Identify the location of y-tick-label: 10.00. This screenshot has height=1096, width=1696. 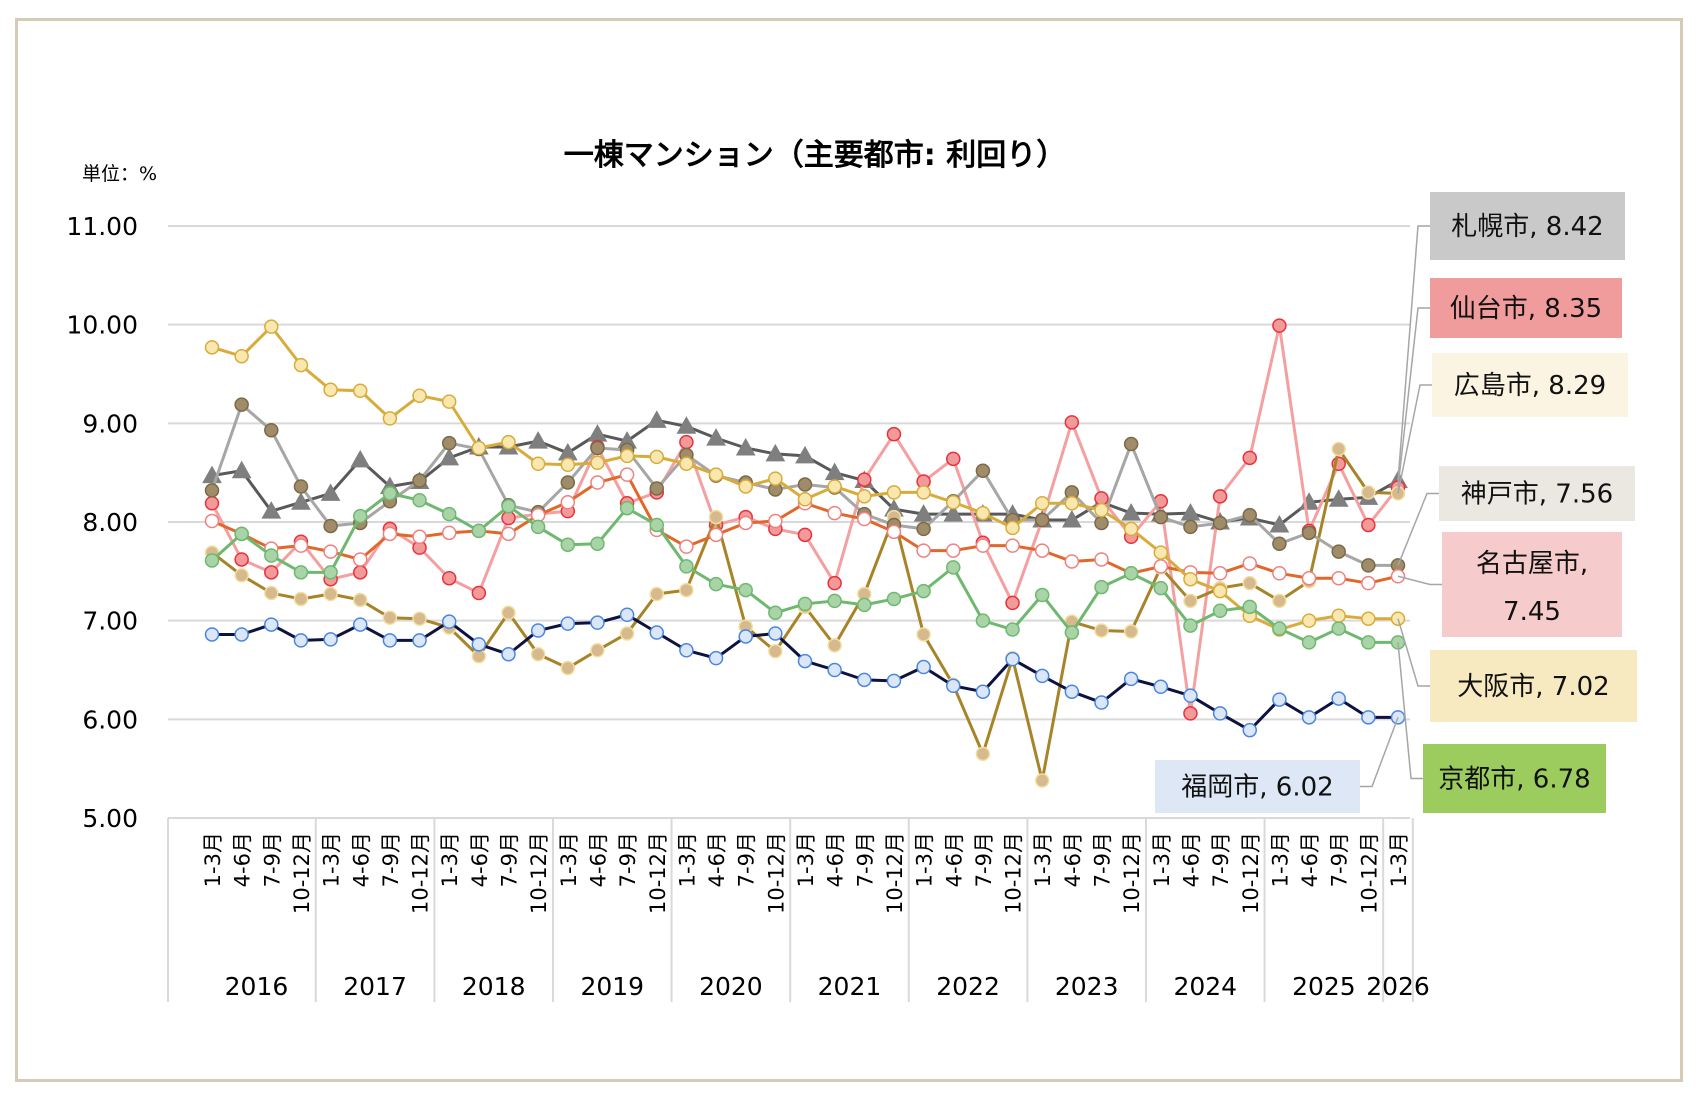
(102, 325).